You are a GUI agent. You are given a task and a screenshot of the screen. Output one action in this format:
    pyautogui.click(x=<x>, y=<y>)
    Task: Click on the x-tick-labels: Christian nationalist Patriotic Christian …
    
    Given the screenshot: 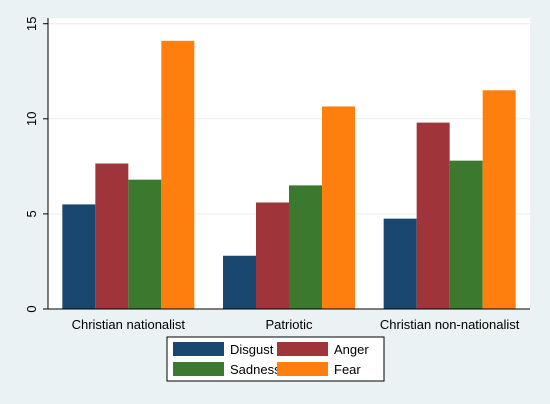 What is the action you would take?
    pyautogui.click(x=296, y=324)
    